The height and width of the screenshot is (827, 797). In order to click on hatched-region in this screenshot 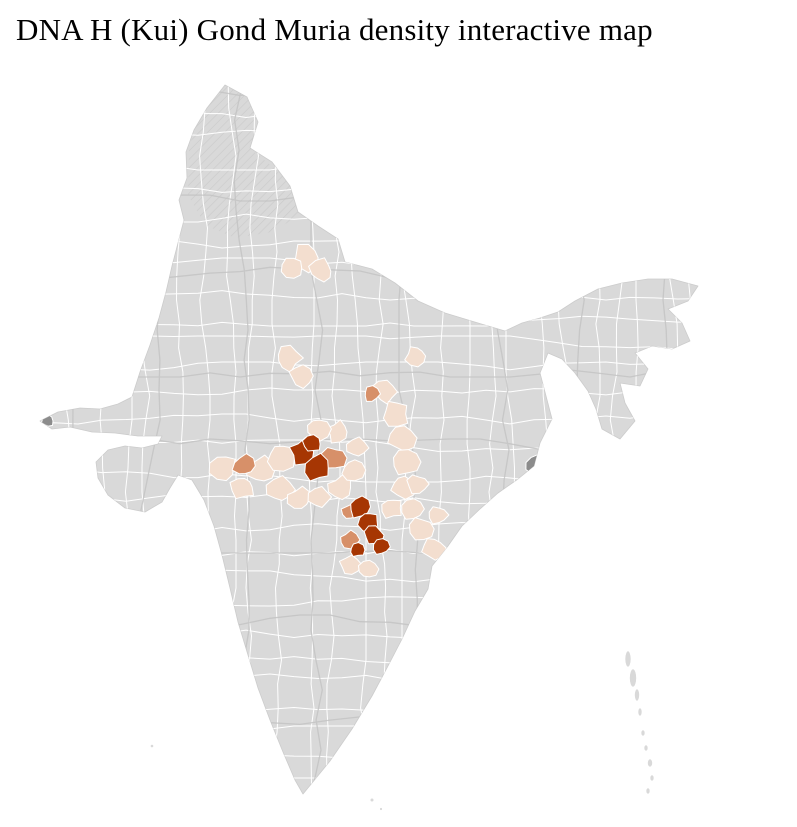, I will do `click(244, 161)`.